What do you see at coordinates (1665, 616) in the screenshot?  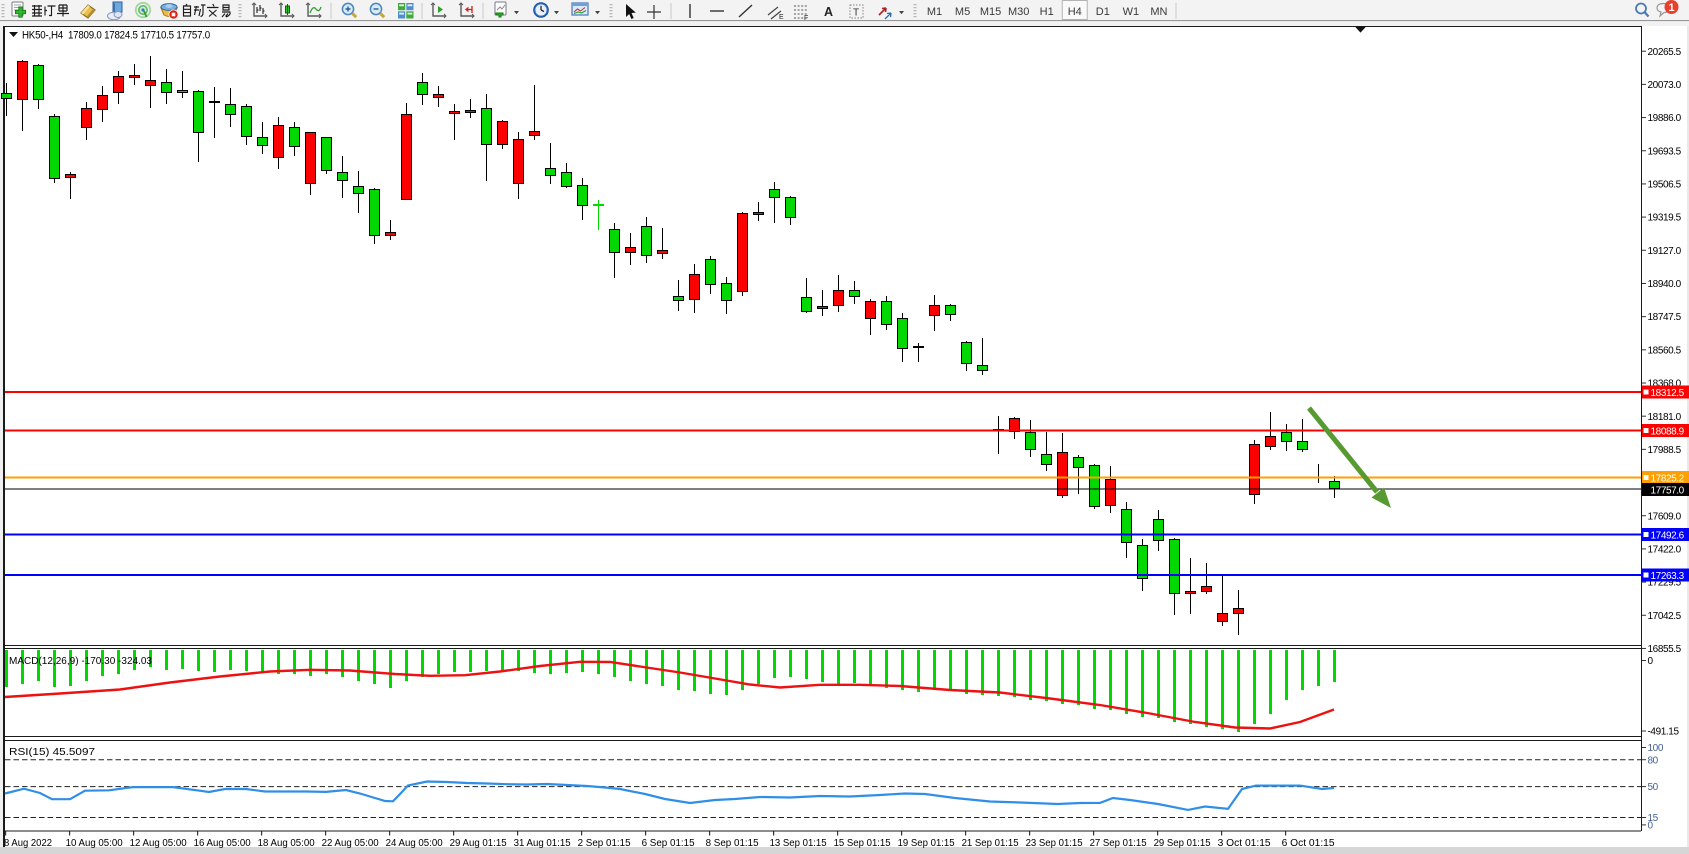 I see `svg-text: 17042.5` at bounding box center [1665, 616].